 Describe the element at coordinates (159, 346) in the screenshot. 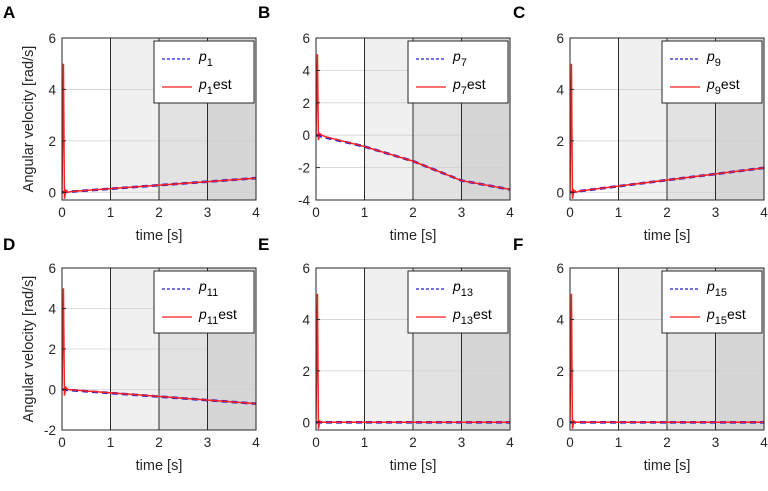

I see `series-line-p11est` at that location.